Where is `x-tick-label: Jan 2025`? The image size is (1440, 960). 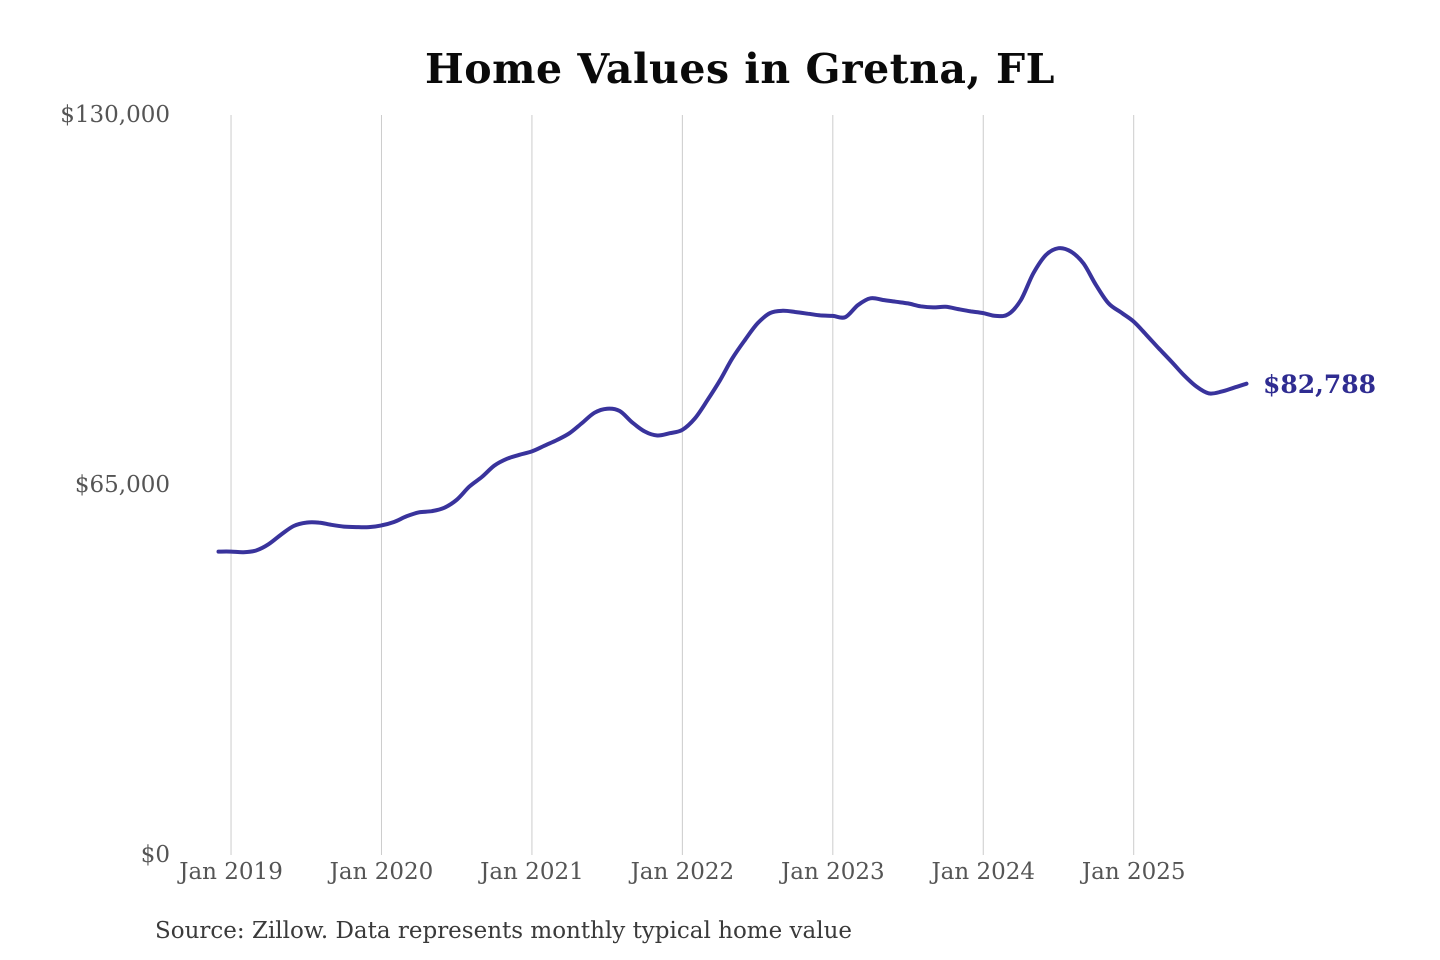
x-tick-label: Jan 2025 is located at coordinates (1133, 872).